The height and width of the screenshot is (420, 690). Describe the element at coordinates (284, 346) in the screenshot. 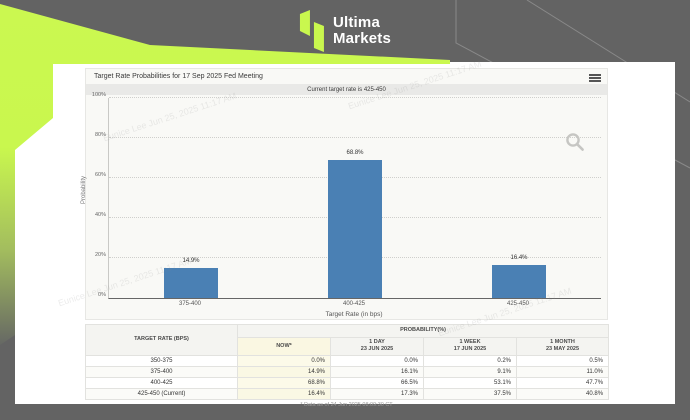

I see `col-header-now: NOW*` at that location.